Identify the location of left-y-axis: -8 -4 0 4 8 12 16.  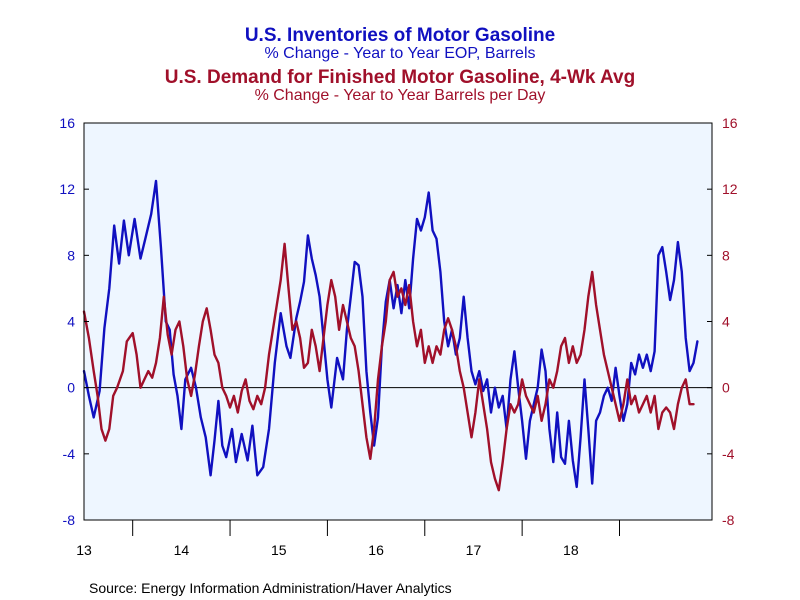
(74, 321).